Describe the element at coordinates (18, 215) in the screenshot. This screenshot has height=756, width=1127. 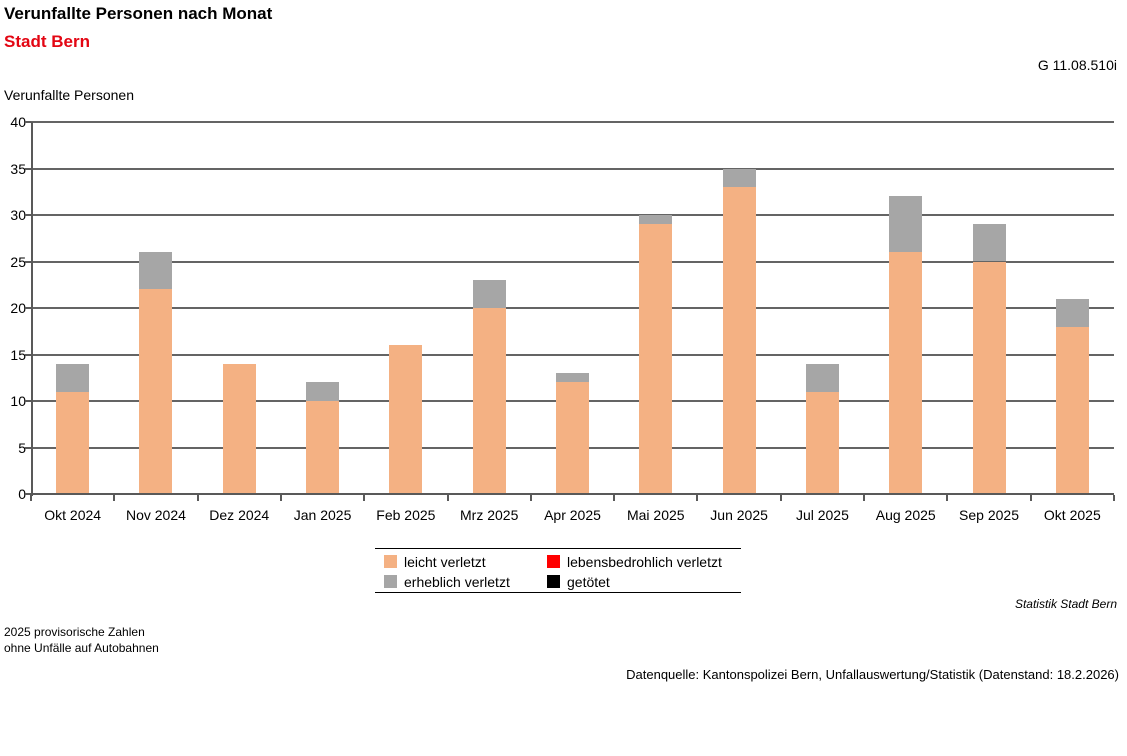
I see `y-tick-label: 30` at that location.